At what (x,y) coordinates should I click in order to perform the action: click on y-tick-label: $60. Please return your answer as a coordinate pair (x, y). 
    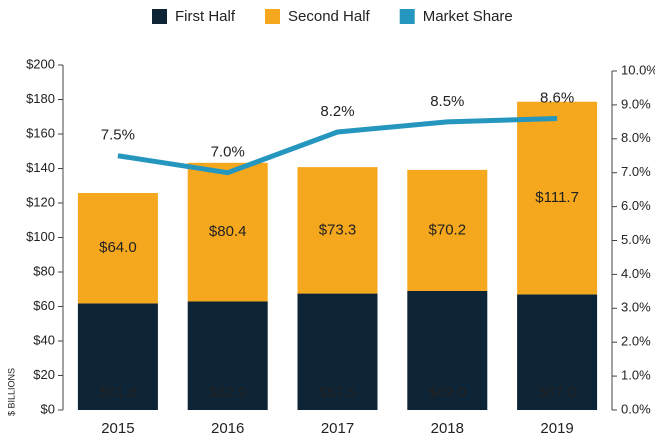
    Looking at the image, I should click on (44, 305).